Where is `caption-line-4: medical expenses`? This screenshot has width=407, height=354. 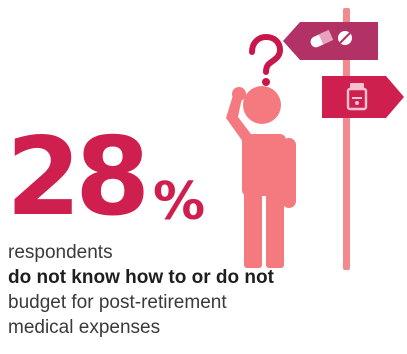 caption-line-4: medical expenses is located at coordinates (84, 327).